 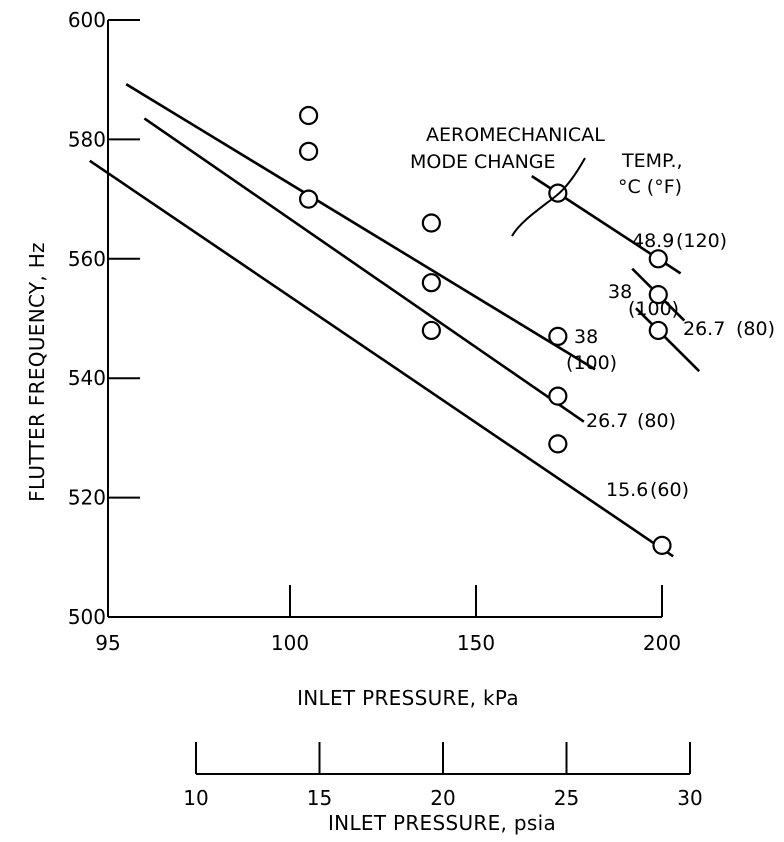 What do you see at coordinates (87, 139) in the screenshot?
I see `y-tick-label: 580` at bounding box center [87, 139].